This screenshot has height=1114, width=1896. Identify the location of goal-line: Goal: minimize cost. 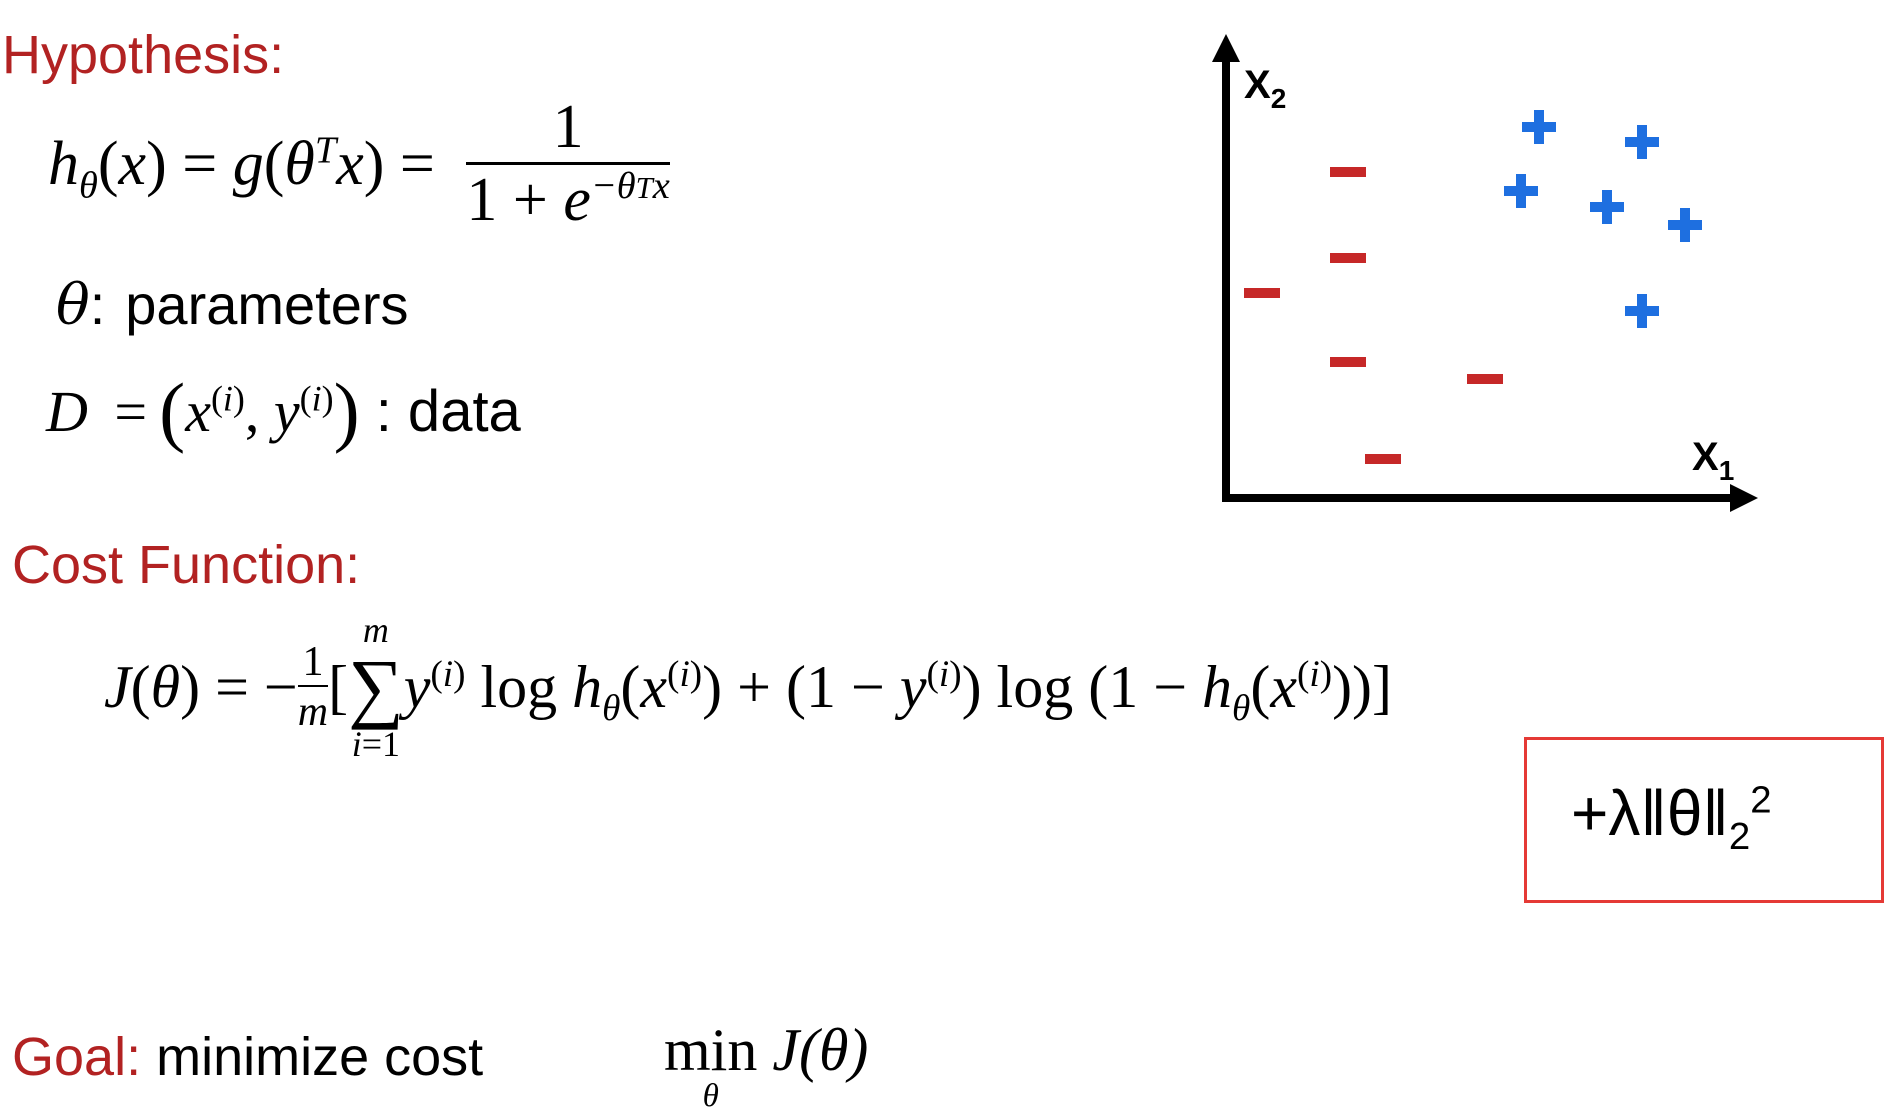
(247, 1057).